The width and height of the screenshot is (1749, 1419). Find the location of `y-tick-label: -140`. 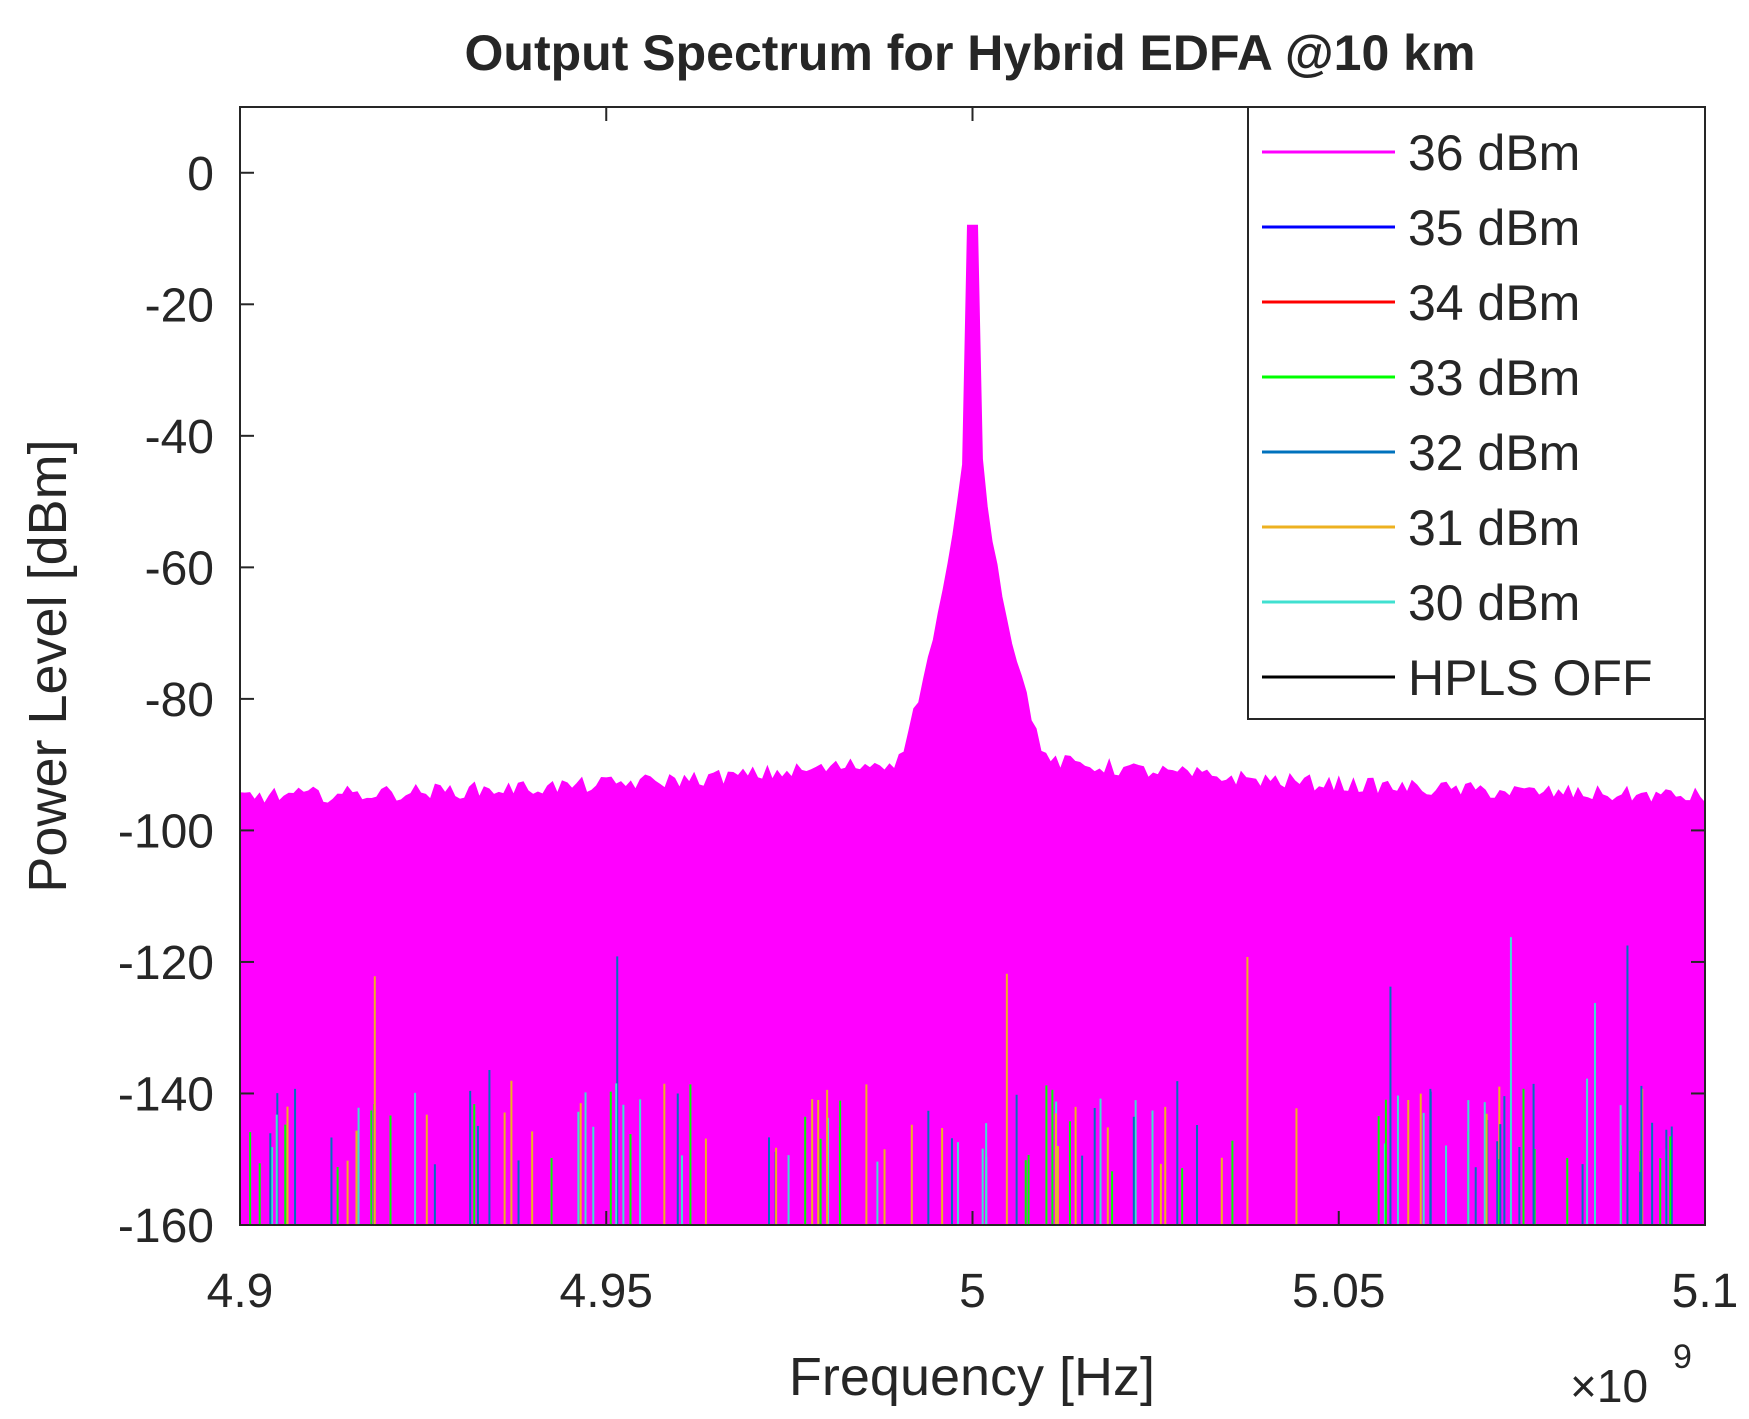

y-tick-label: -140 is located at coordinates (166, 1094).